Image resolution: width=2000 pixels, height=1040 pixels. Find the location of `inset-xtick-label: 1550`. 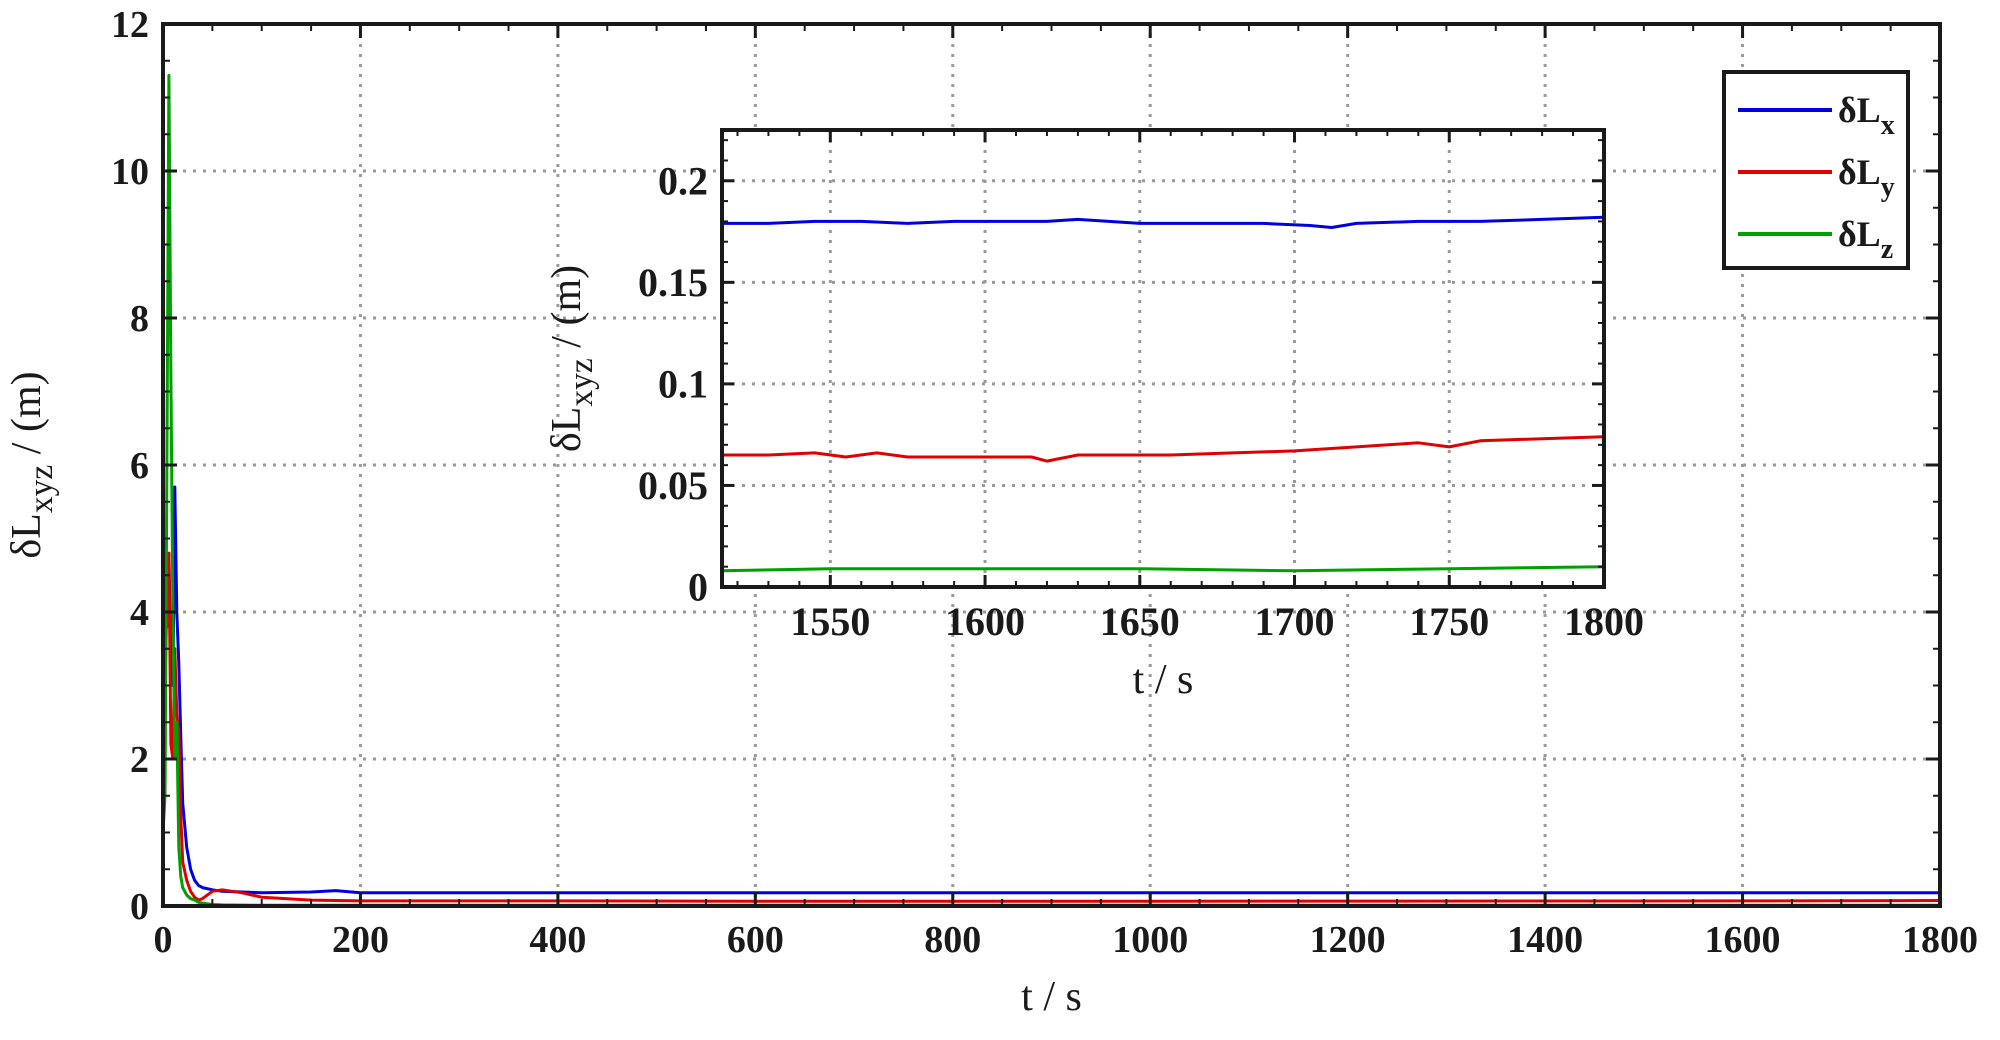

inset-xtick-label: 1550 is located at coordinates (830, 621).